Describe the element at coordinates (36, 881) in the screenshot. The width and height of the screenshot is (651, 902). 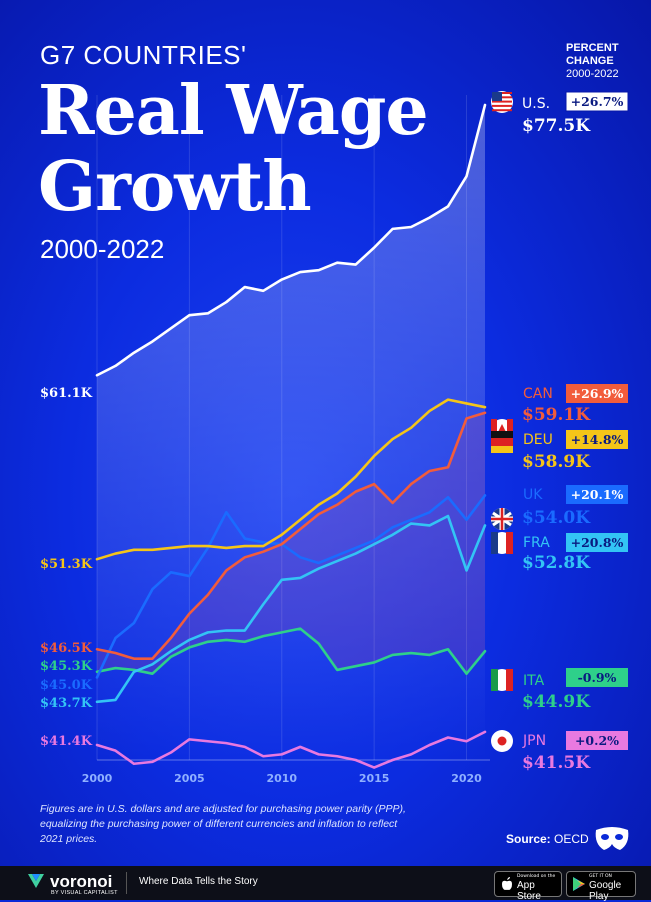
I see `voronoi-logo-icon` at that location.